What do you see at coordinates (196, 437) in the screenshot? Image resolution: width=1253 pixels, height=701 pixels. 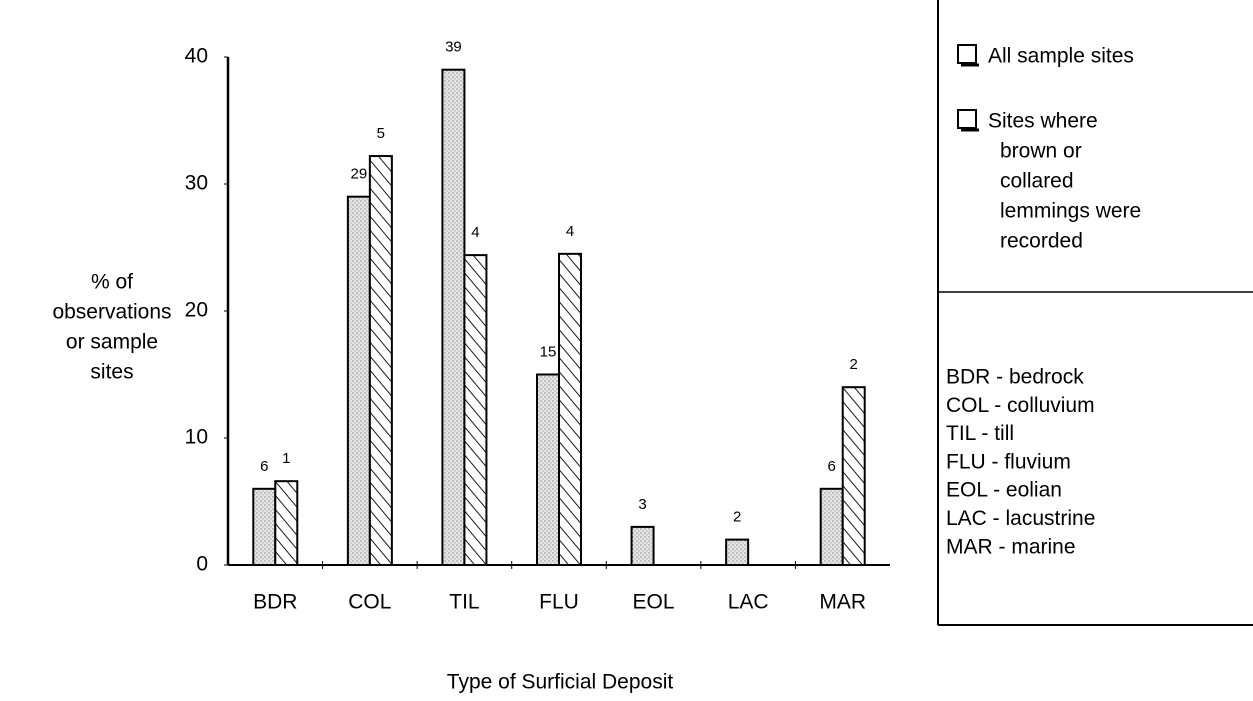 I see `y-tick-label: 10` at bounding box center [196, 437].